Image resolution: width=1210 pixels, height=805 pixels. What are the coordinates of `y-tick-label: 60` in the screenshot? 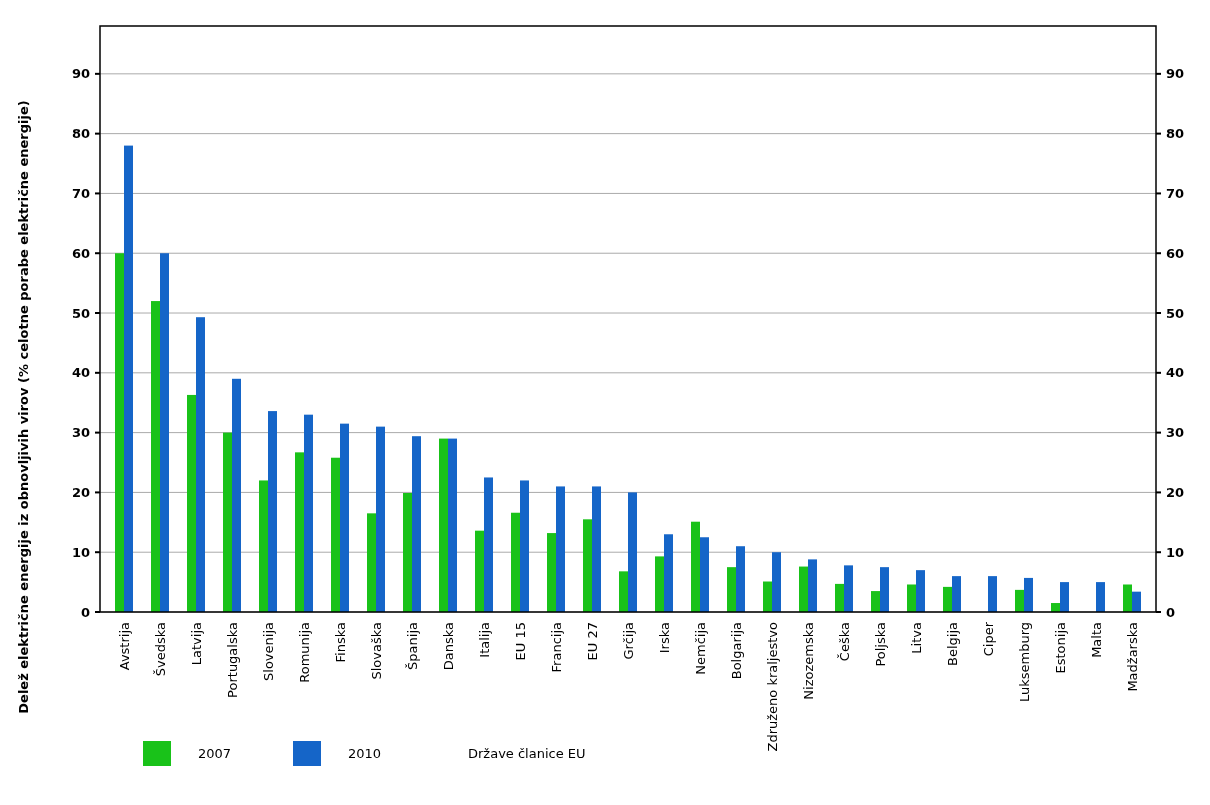 It's located at (80, 253).